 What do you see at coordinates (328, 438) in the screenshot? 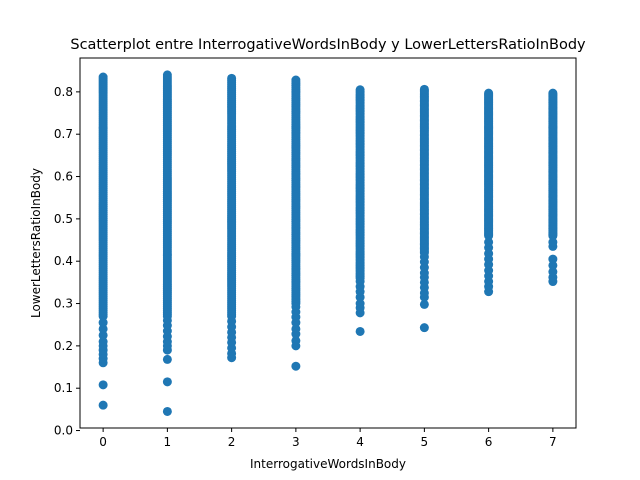
I see `x-axis: 0 1 2 3 4 5 6 7` at bounding box center [328, 438].